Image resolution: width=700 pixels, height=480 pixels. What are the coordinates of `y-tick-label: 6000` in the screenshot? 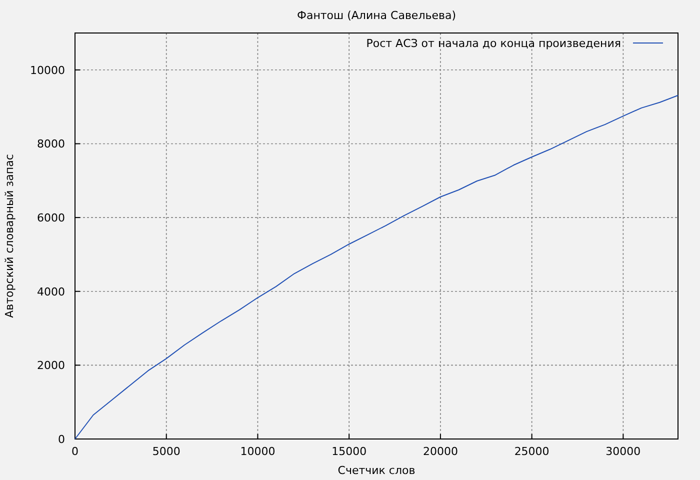 It's located at (51, 218).